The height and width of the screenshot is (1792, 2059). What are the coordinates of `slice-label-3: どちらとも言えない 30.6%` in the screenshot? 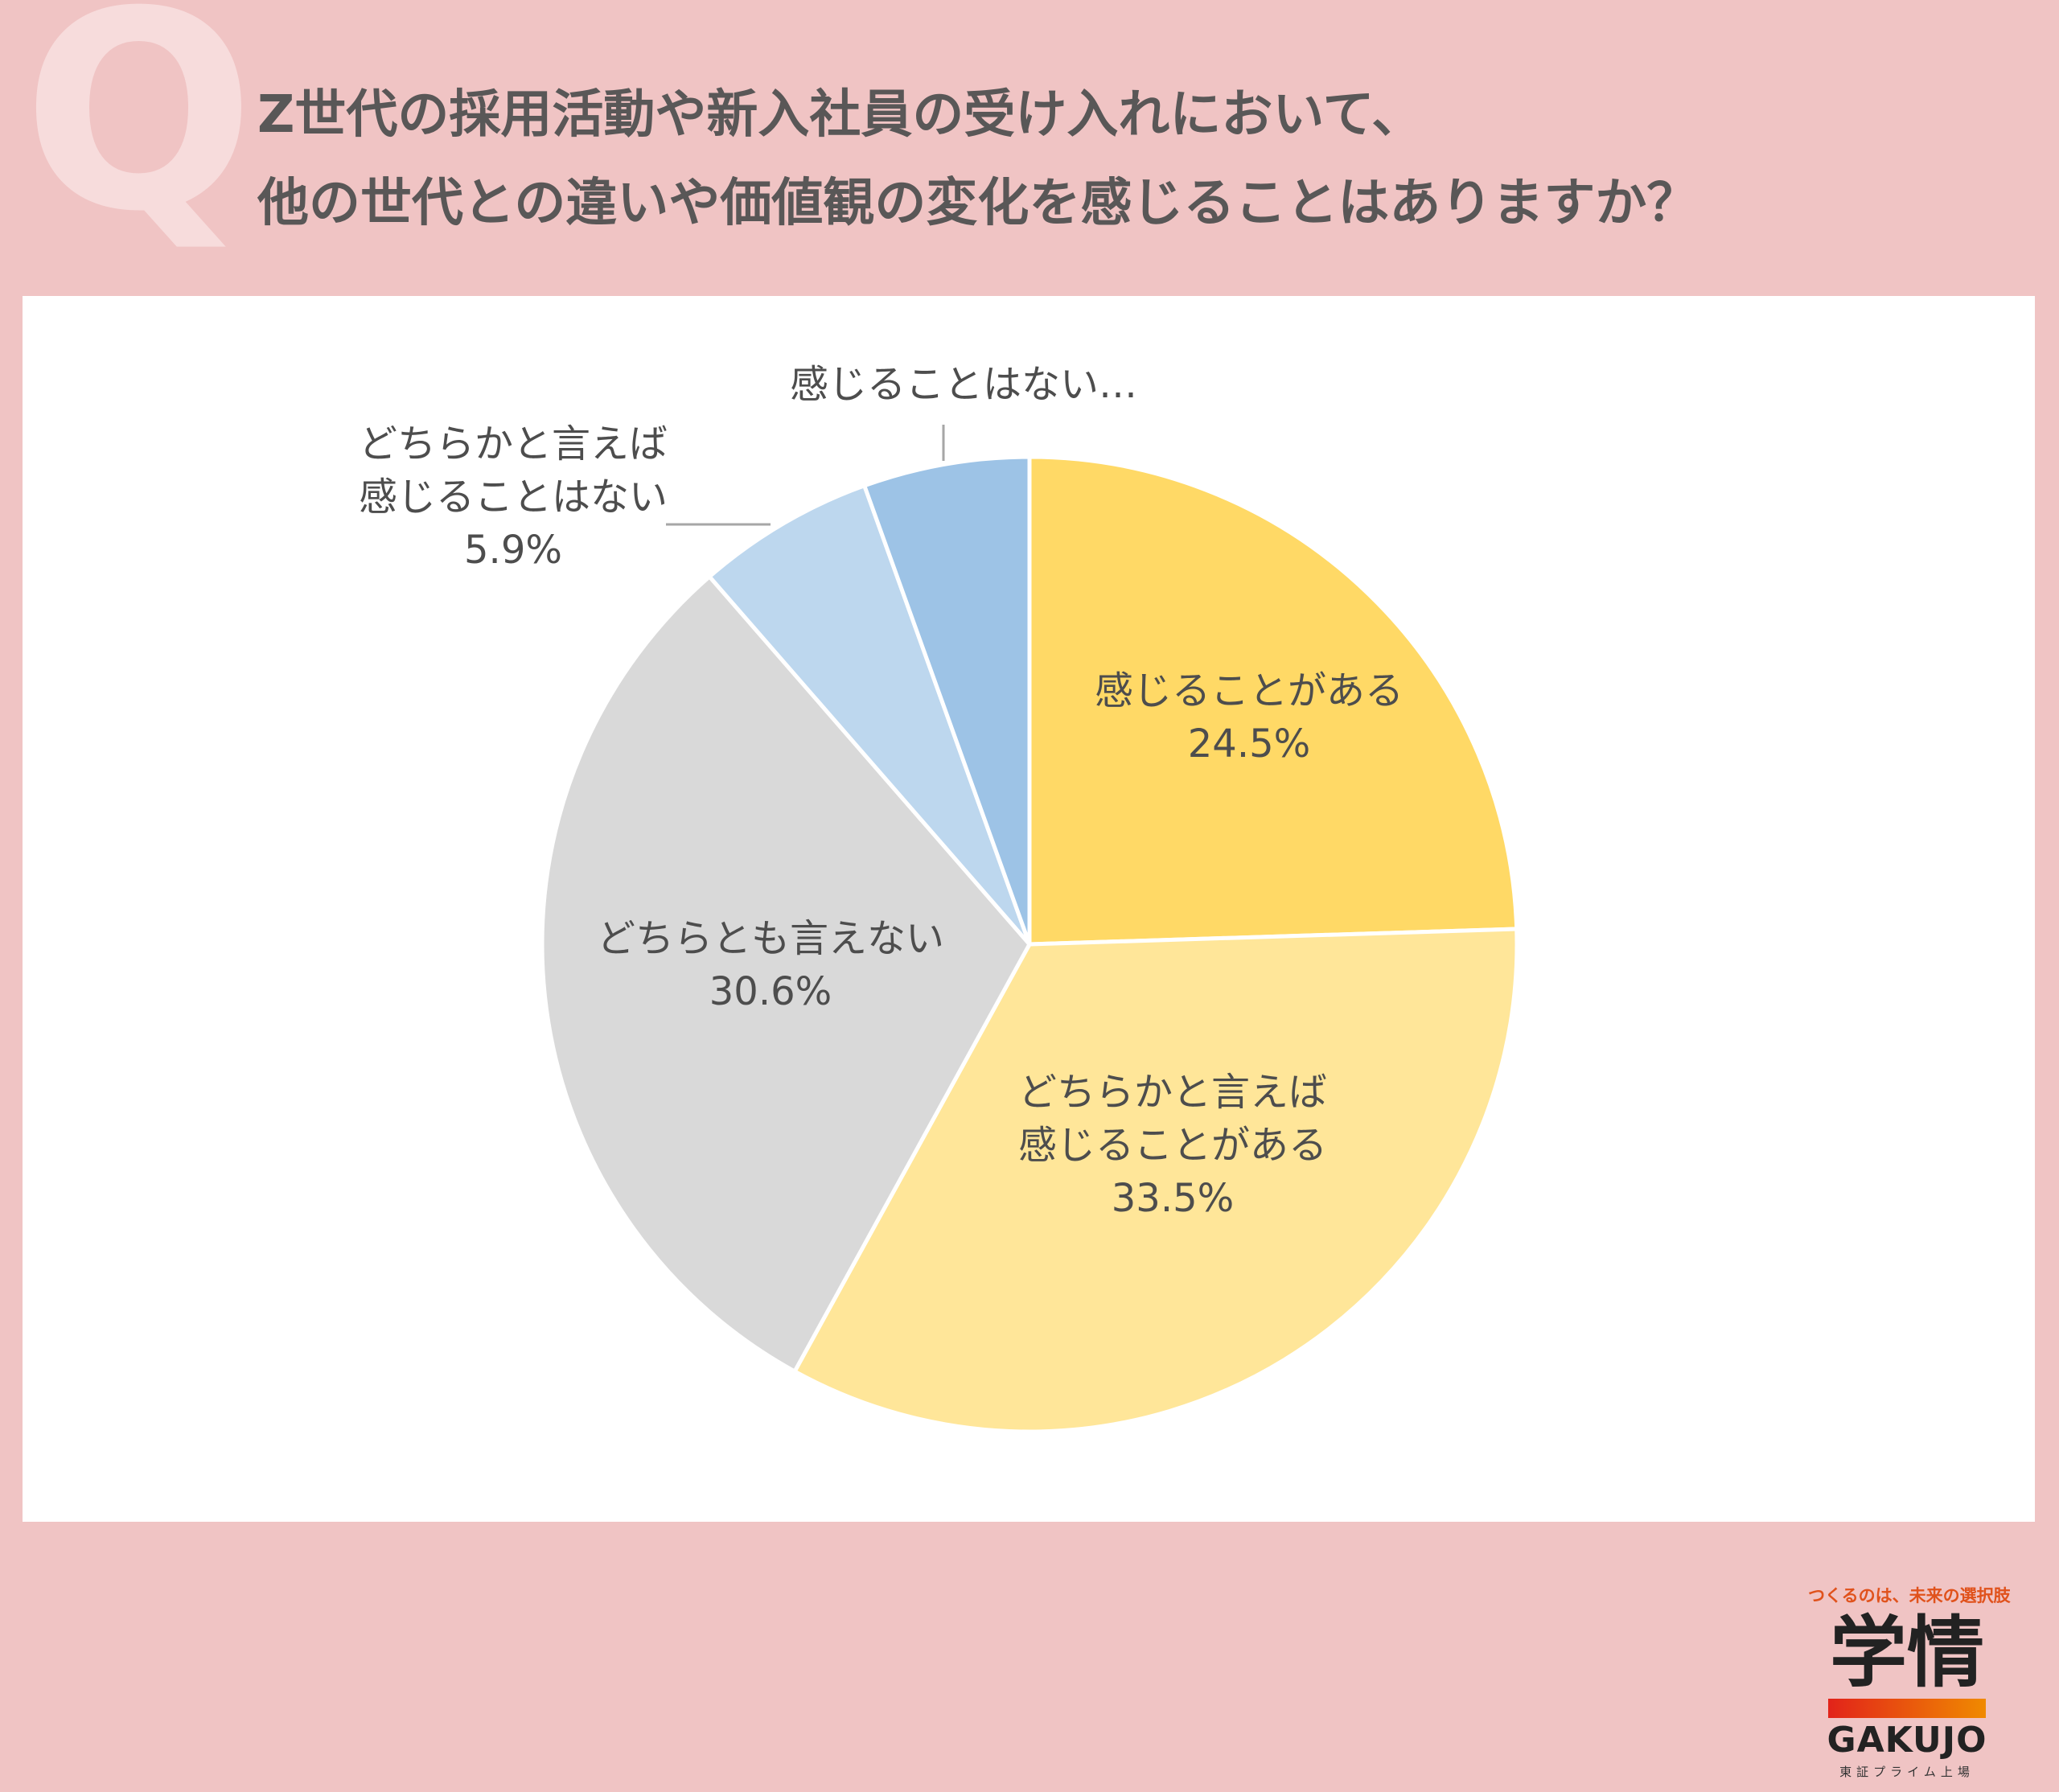 It's located at (770, 965).